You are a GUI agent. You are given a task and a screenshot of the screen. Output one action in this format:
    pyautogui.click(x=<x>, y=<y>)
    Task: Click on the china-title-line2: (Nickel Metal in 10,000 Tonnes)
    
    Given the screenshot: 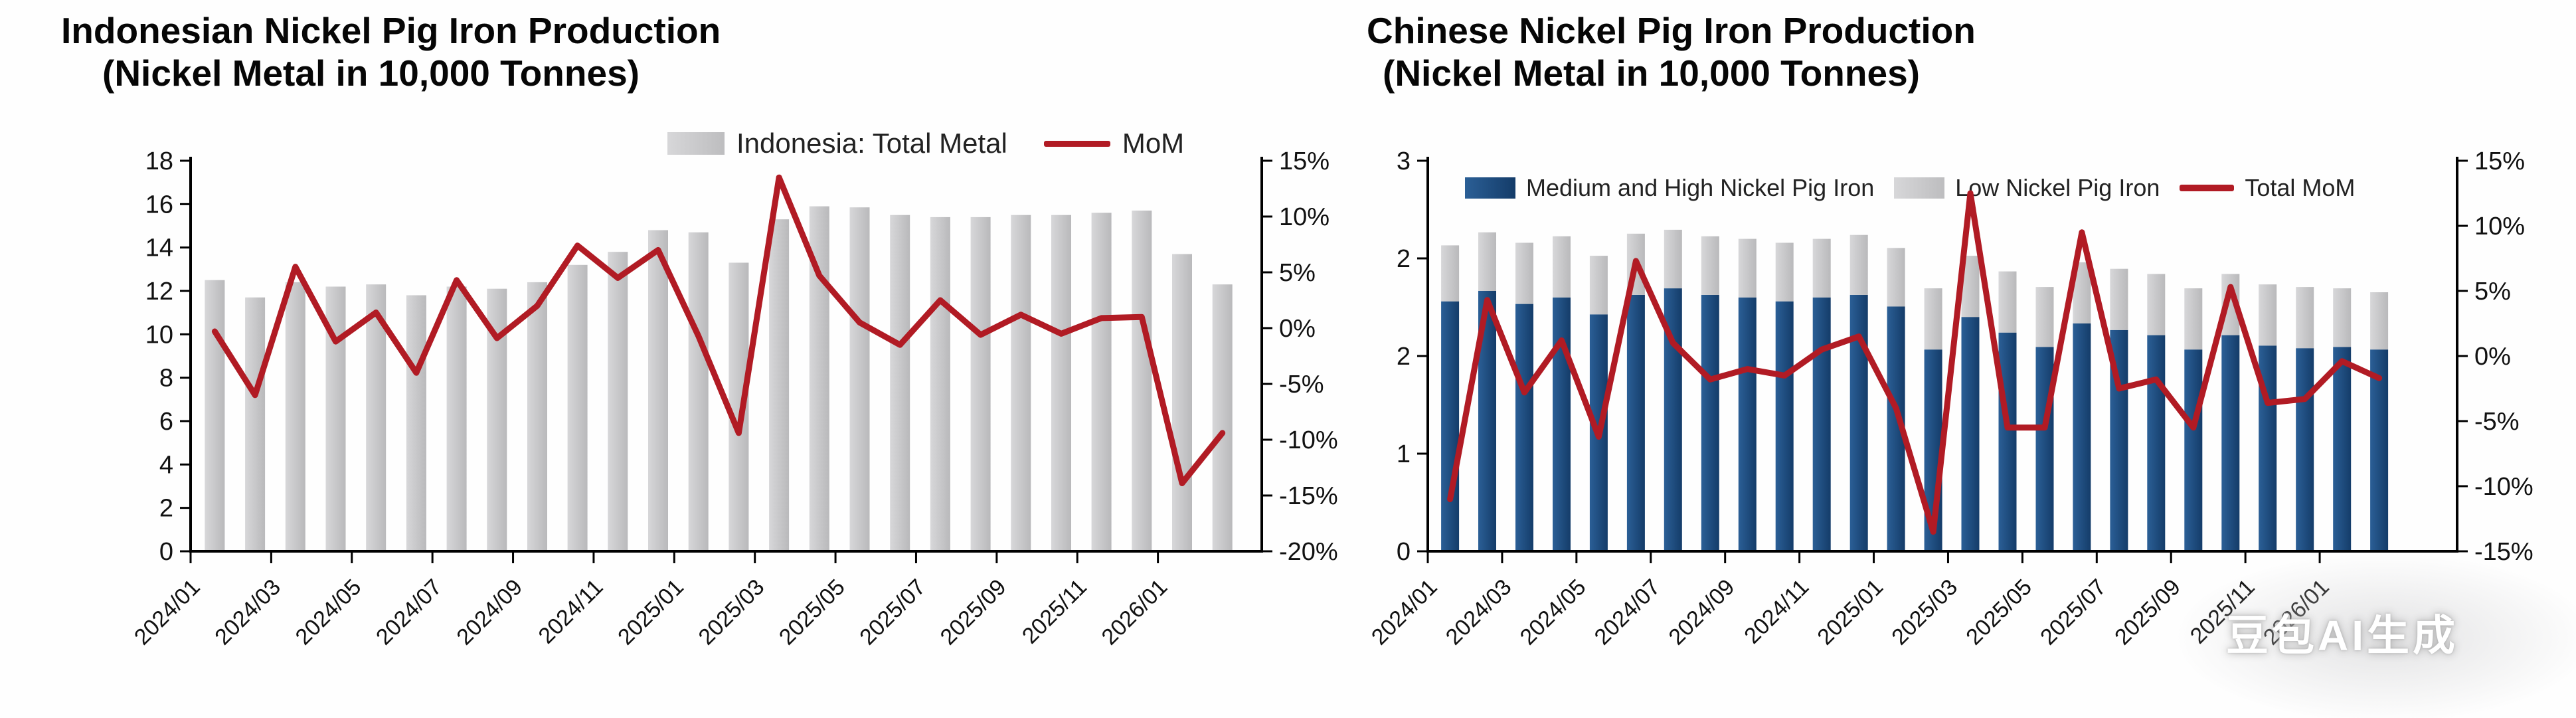 What is the action you would take?
    pyautogui.click(x=1651, y=73)
    